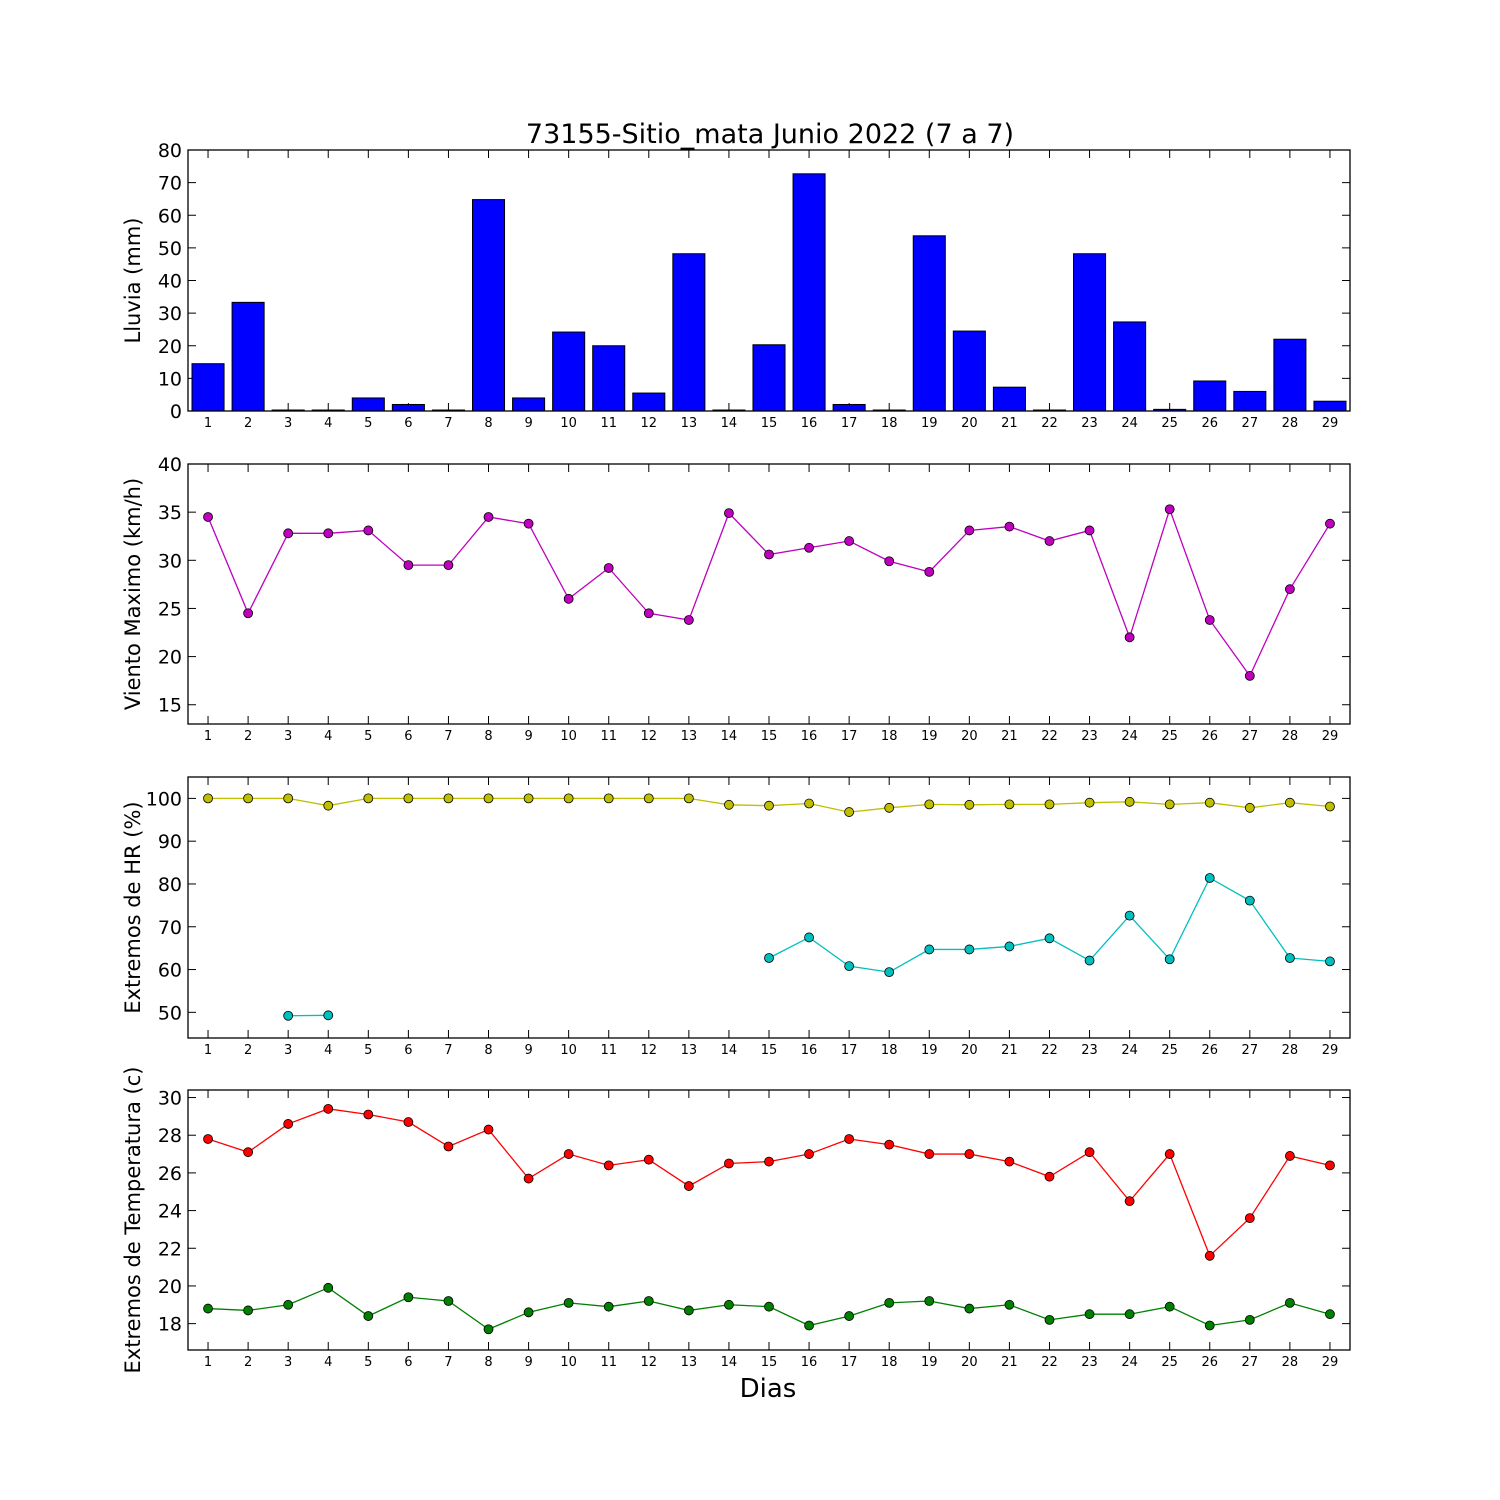 Image resolution: width=1500 pixels, height=1500 pixels. What do you see at coordinates (729, 736) in the screenshot?
I see `x-tick-label: 14` at bounding box center [729, 736].